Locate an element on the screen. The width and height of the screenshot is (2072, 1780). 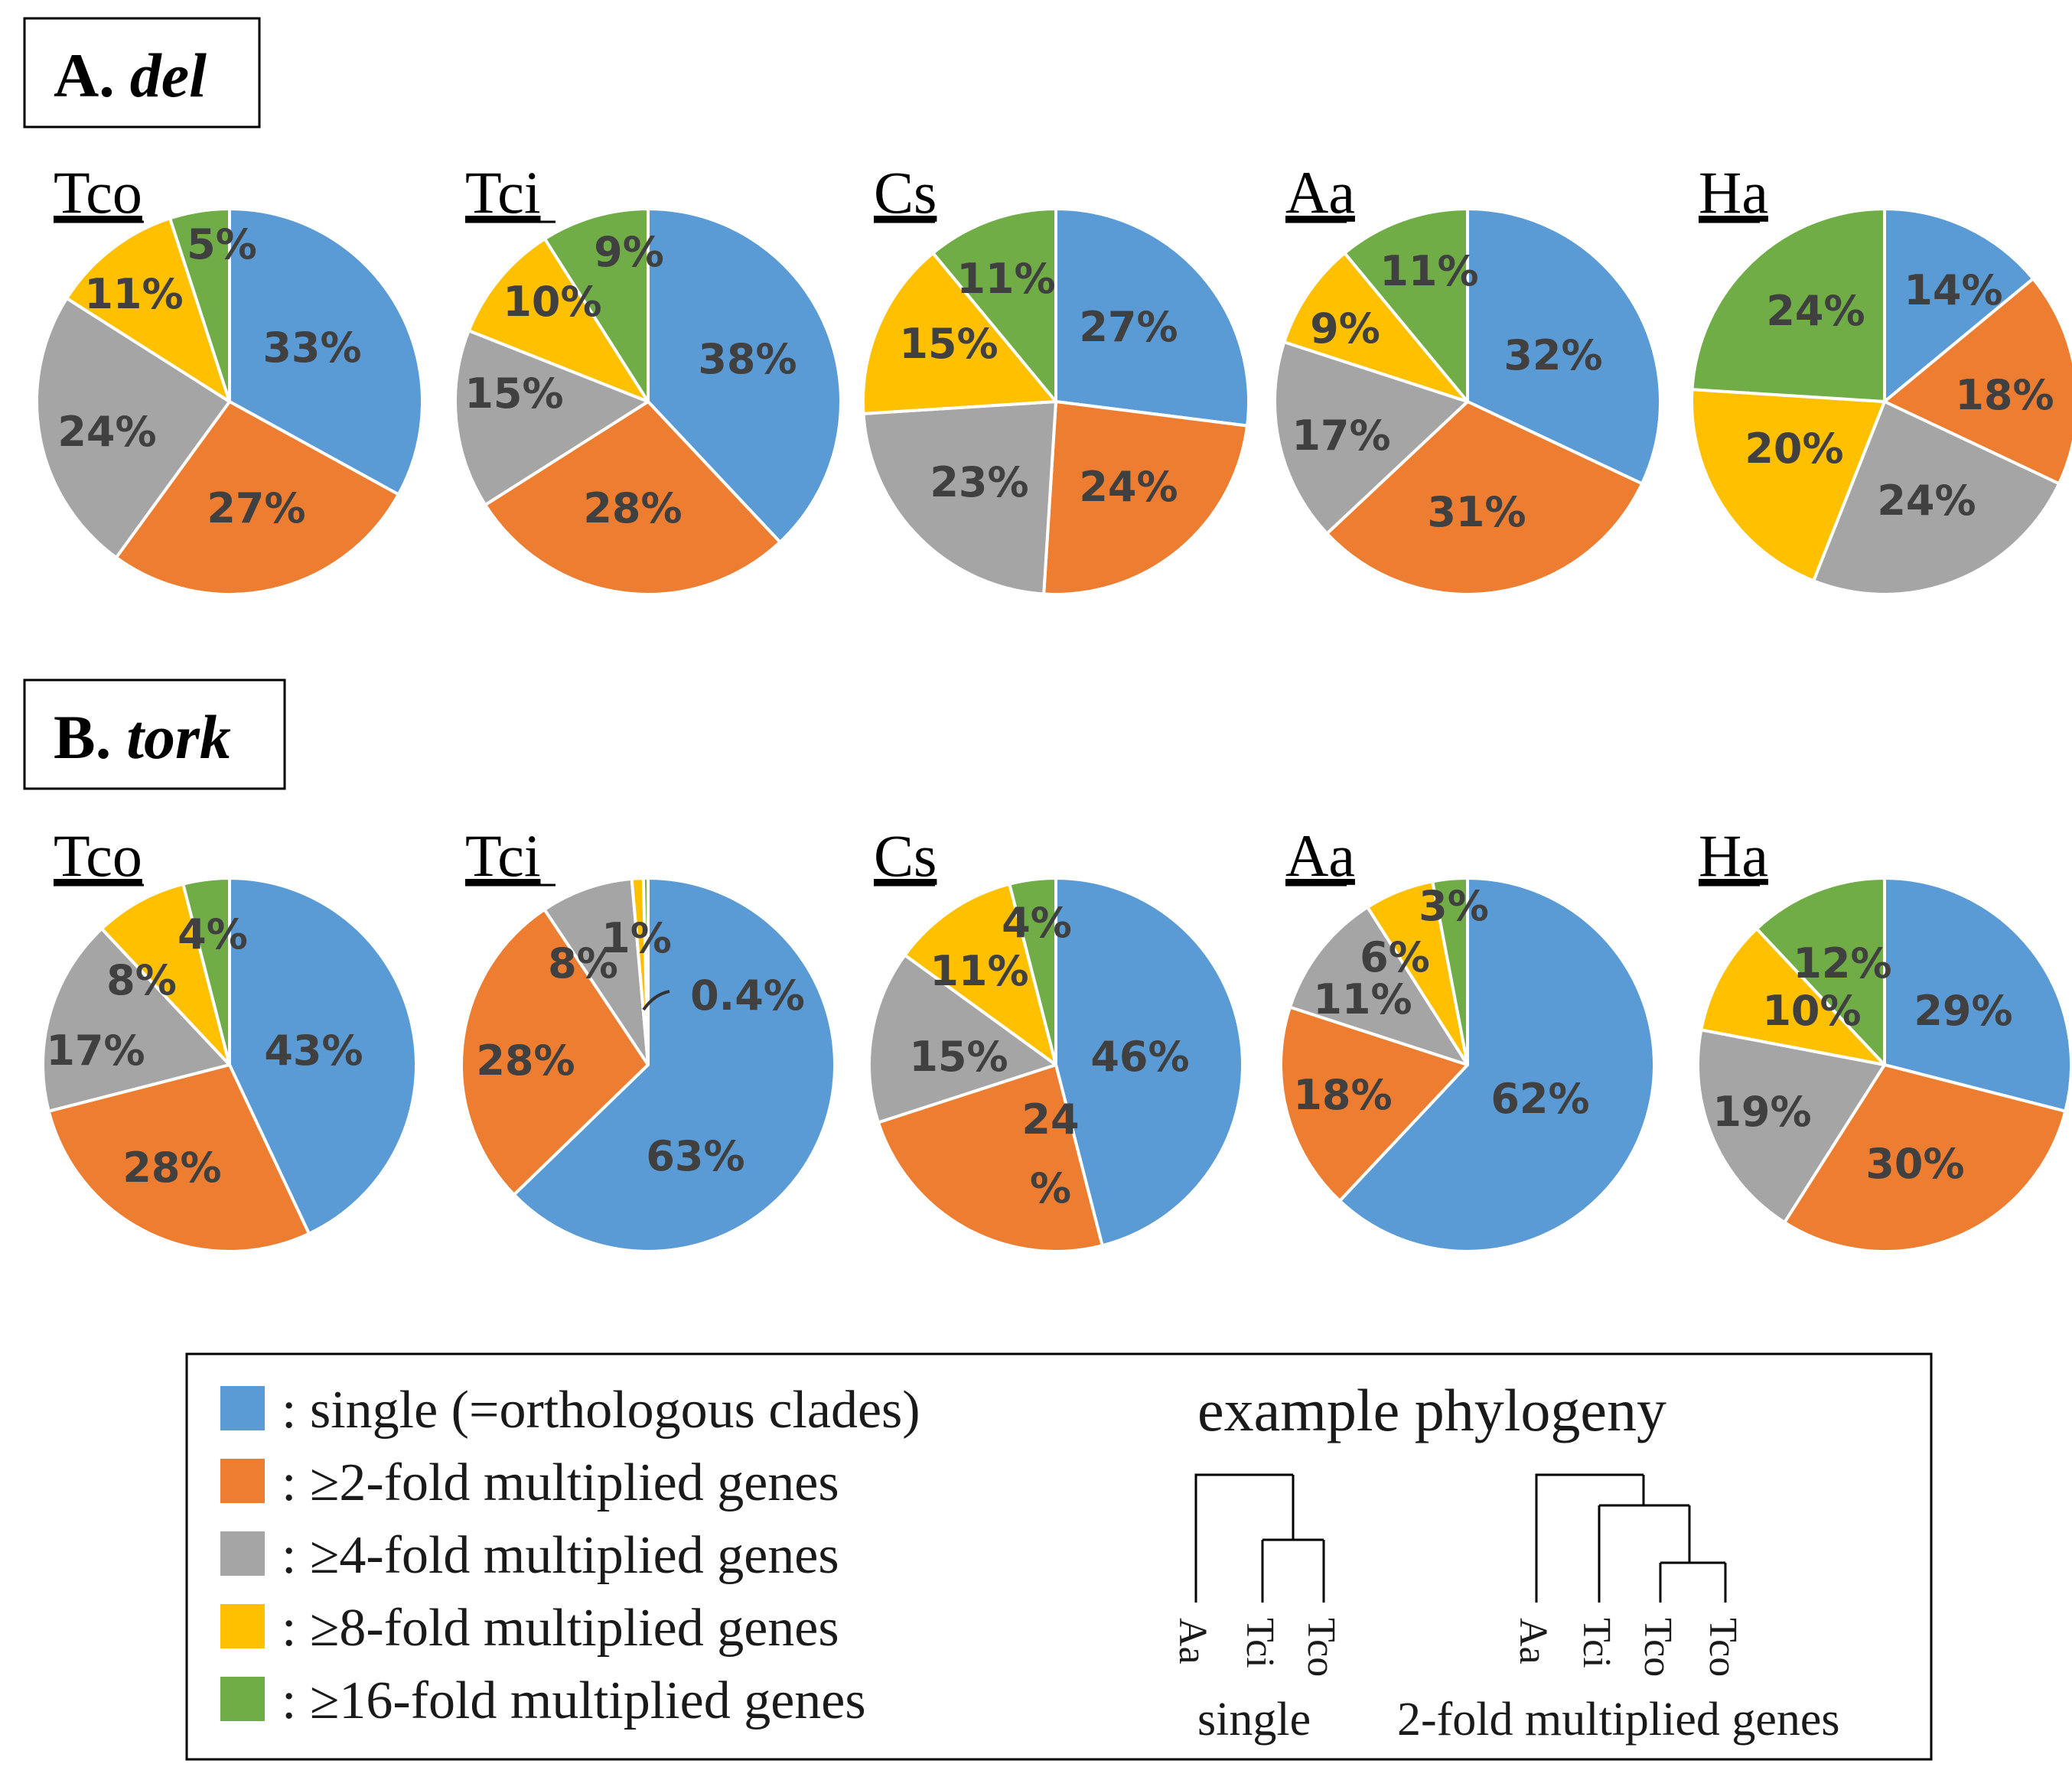
pie-label-tork-cs-four-fold: 15% is located at coordinates (958, 1057).